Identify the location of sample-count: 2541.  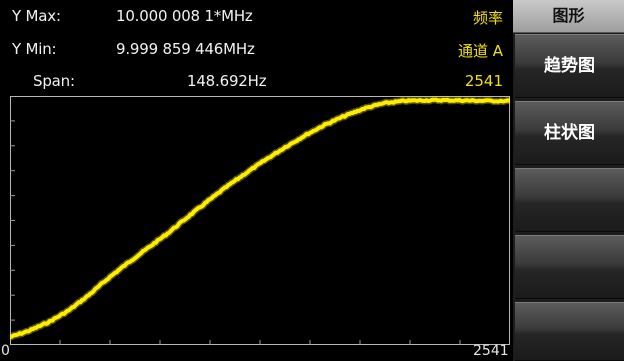
(483, 81).